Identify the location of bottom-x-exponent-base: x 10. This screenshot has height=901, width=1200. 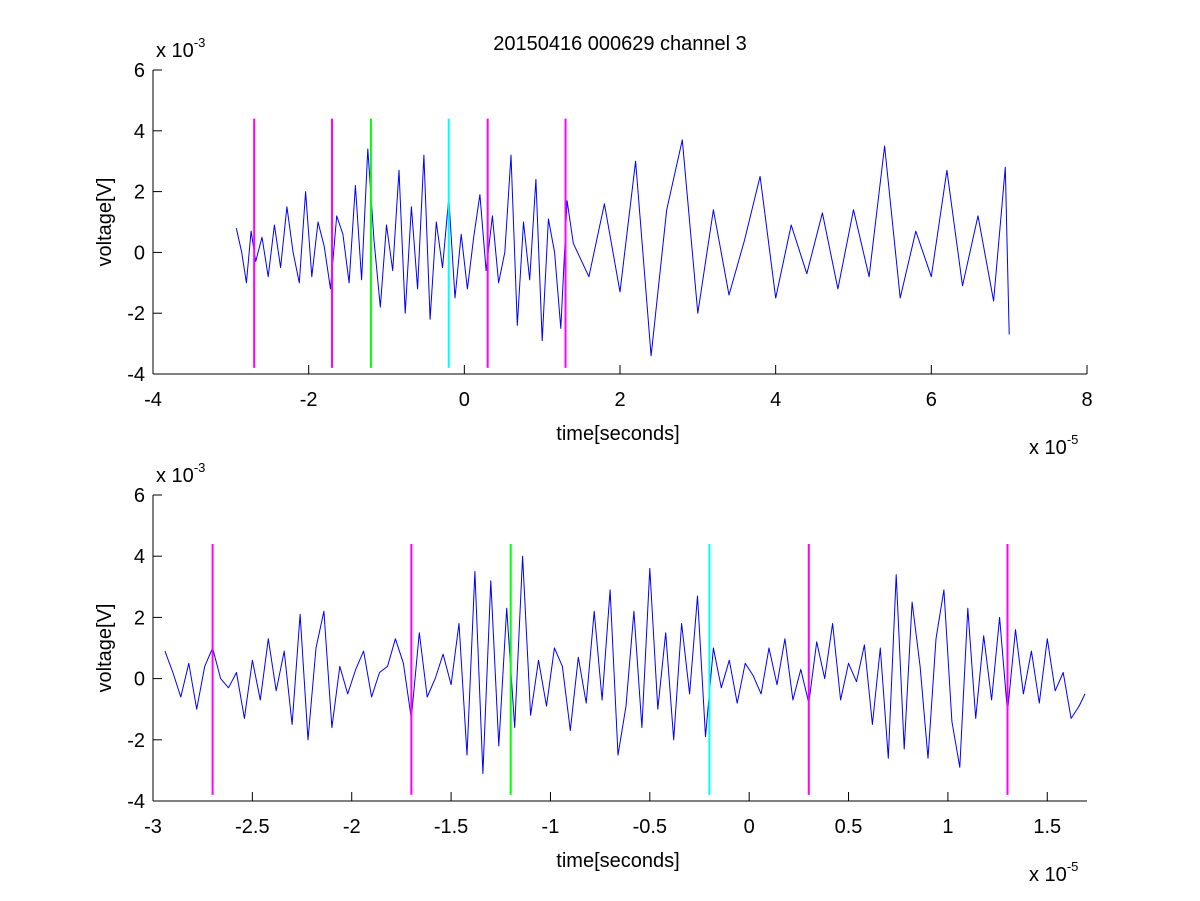
(1048, 875).